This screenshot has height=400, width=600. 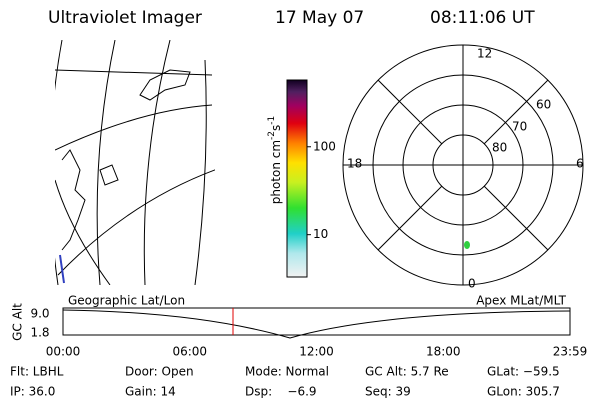 I want to click on timeline-y-label: GC Alt, so click(x=18, y=322).